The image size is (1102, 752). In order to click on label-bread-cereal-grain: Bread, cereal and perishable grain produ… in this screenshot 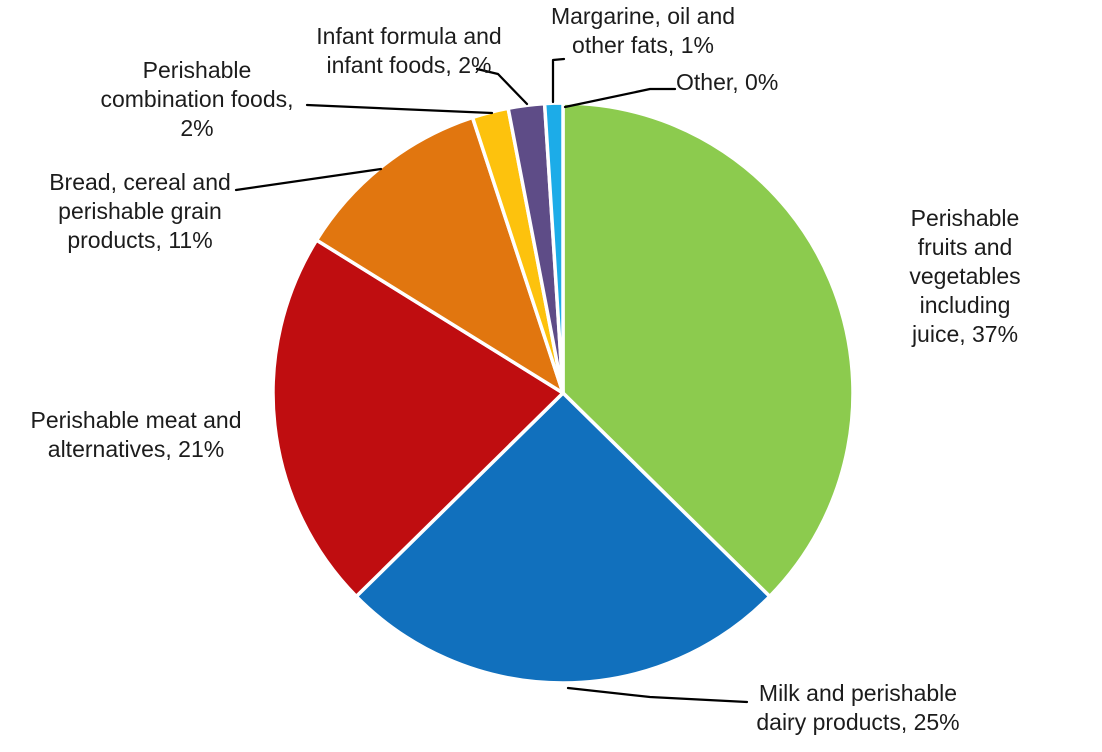, I will do `click(140, 211)`.